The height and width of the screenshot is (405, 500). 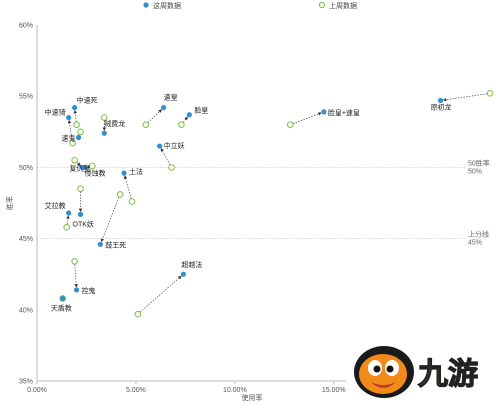 What do you see at coordinates (69, 137) in the screenshot?
I see `point-label: 速鬼` at bounding box center [69, 137].